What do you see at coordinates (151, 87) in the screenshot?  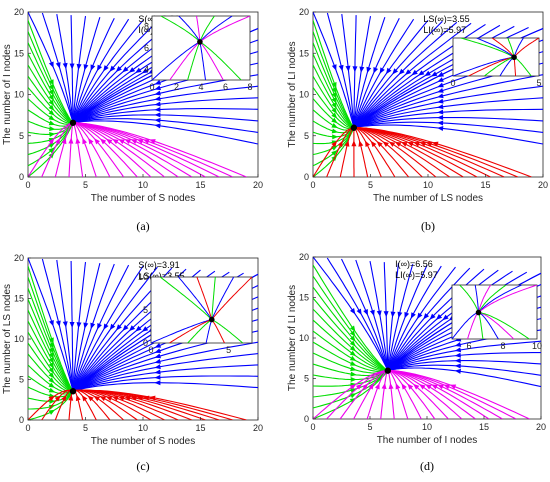 I see `inset-x-tick-label: 0` at bounding box center [151, 87].